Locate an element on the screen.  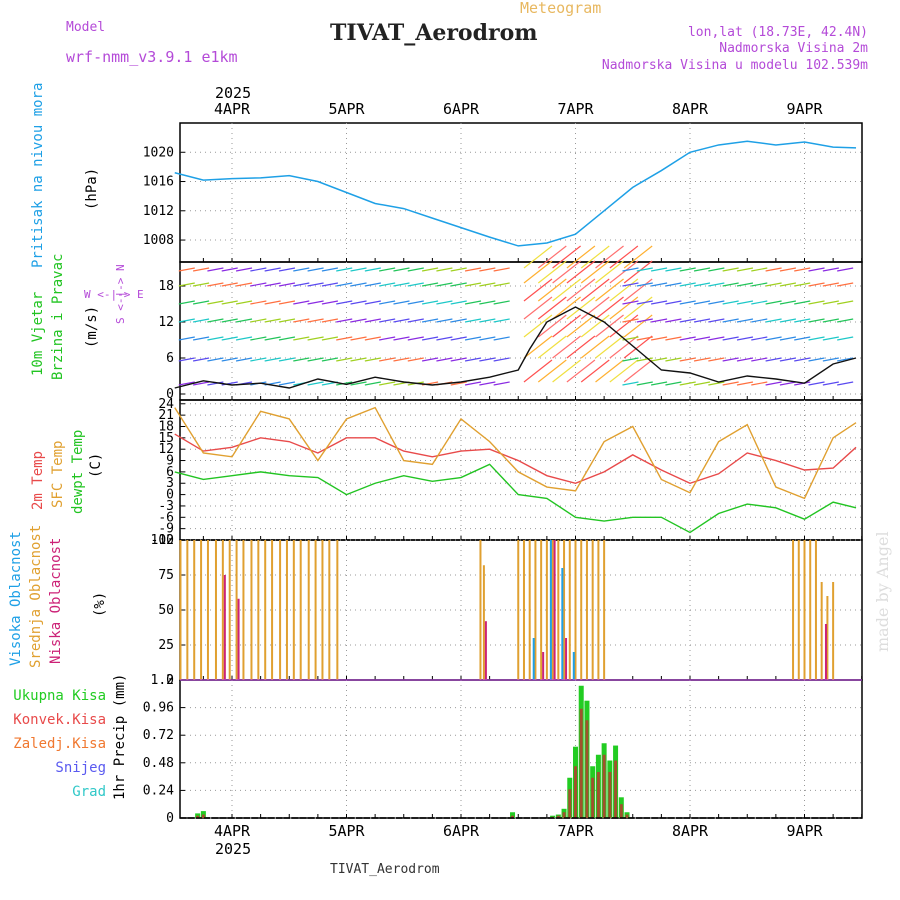
model-label: Model is located at coordinates (86, 27).